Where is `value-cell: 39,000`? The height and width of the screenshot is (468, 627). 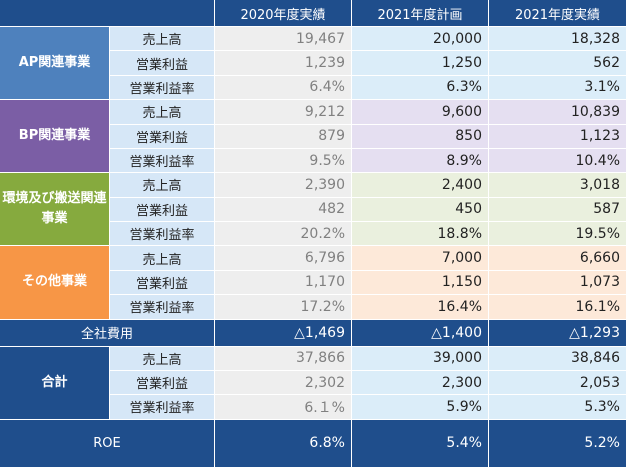
value-cell: 39,000 is located at coordinates (420, 358).